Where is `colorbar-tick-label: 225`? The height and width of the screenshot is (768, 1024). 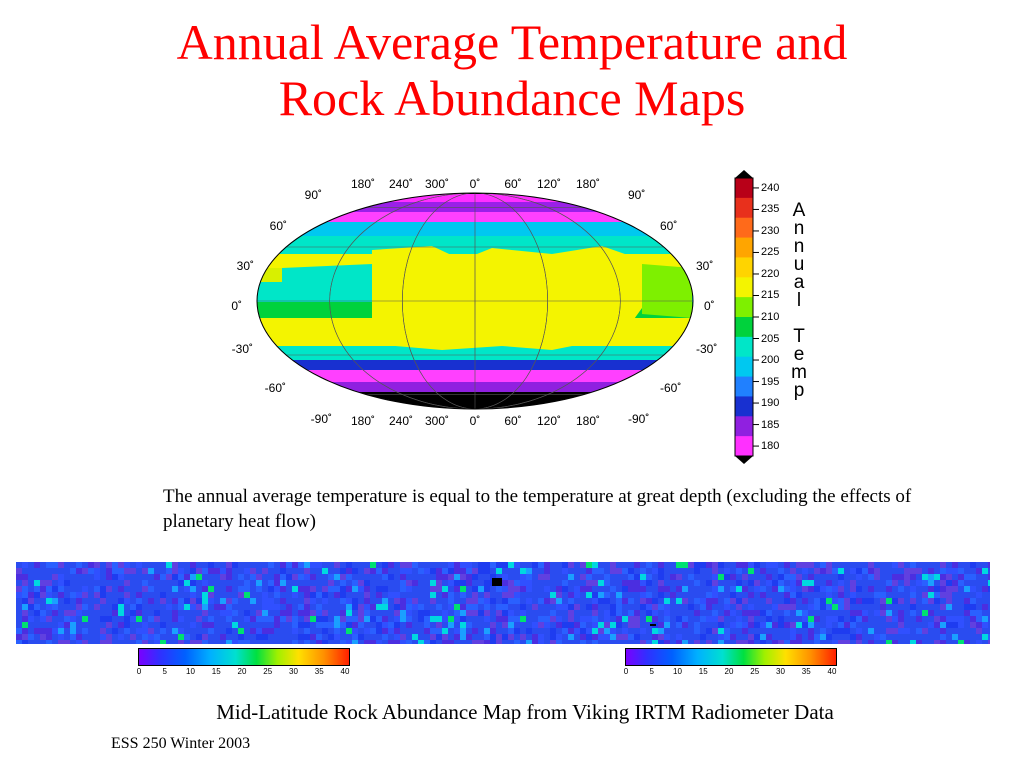 colorbar-tick-label: 225 is located at coordinates (770, 252).